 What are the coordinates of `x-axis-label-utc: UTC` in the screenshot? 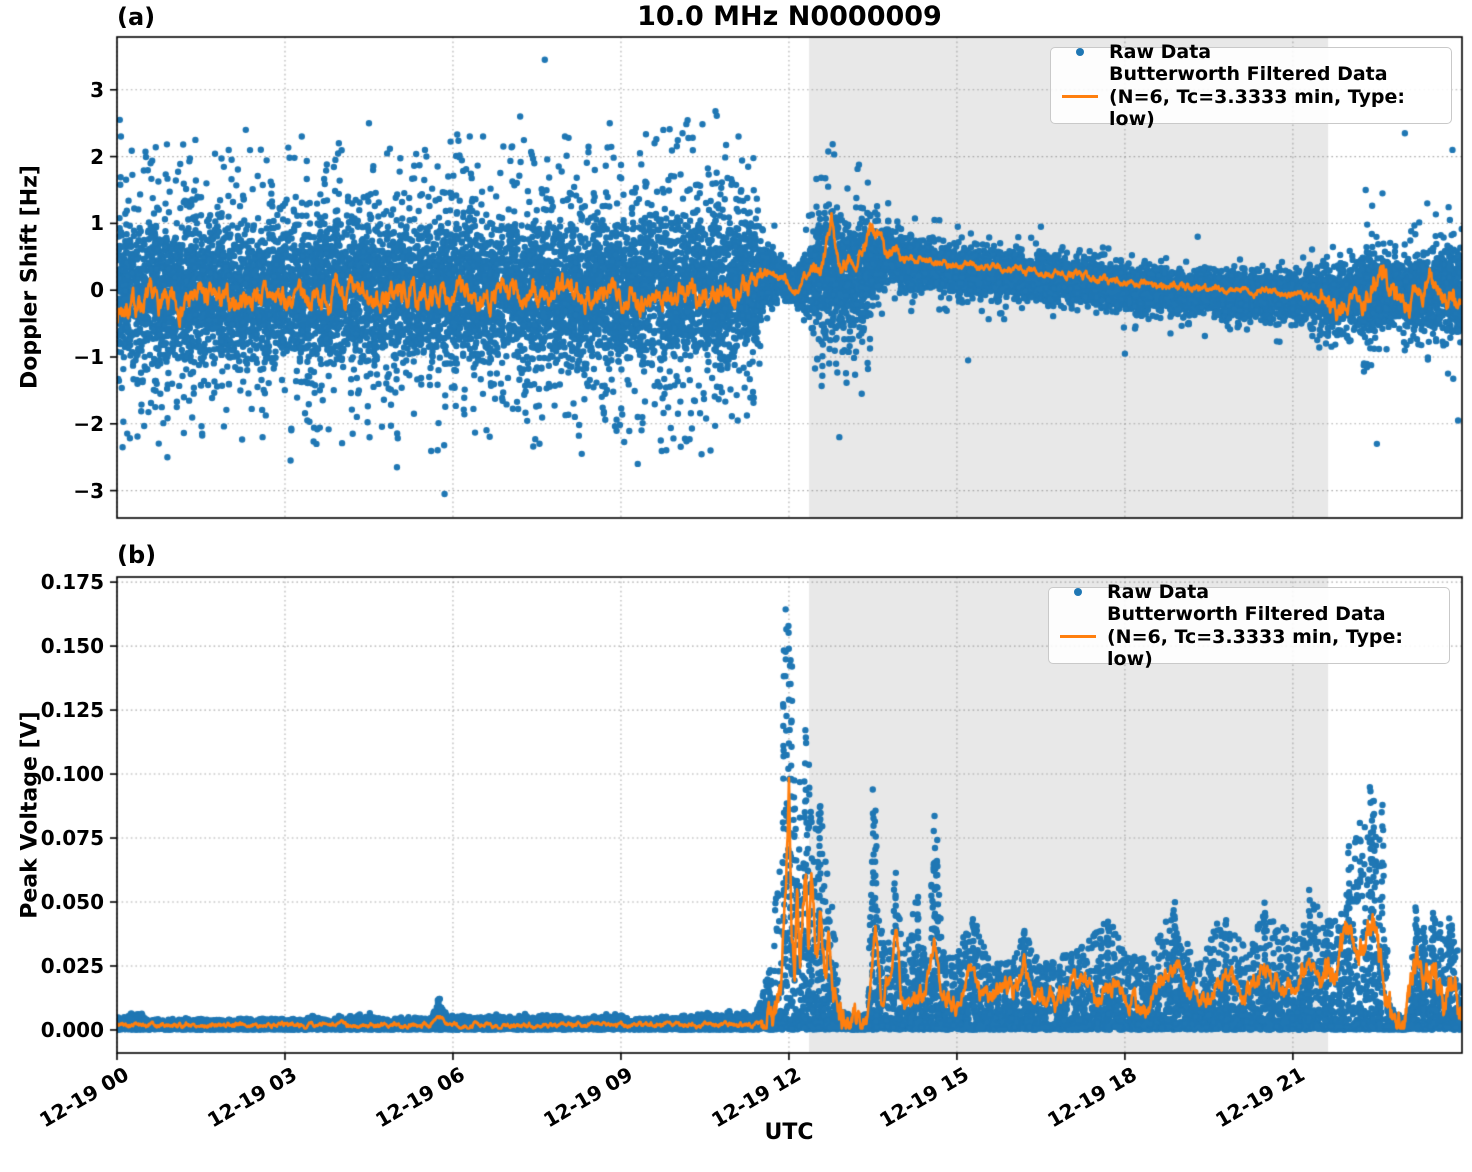 It's located at (789, 1132).